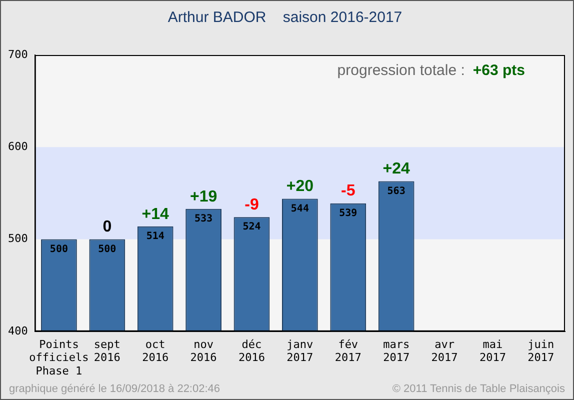  Describe the element at coordinates (492, 351) in the screenshot. I see `x-tick-label: mai 2017` at that location.